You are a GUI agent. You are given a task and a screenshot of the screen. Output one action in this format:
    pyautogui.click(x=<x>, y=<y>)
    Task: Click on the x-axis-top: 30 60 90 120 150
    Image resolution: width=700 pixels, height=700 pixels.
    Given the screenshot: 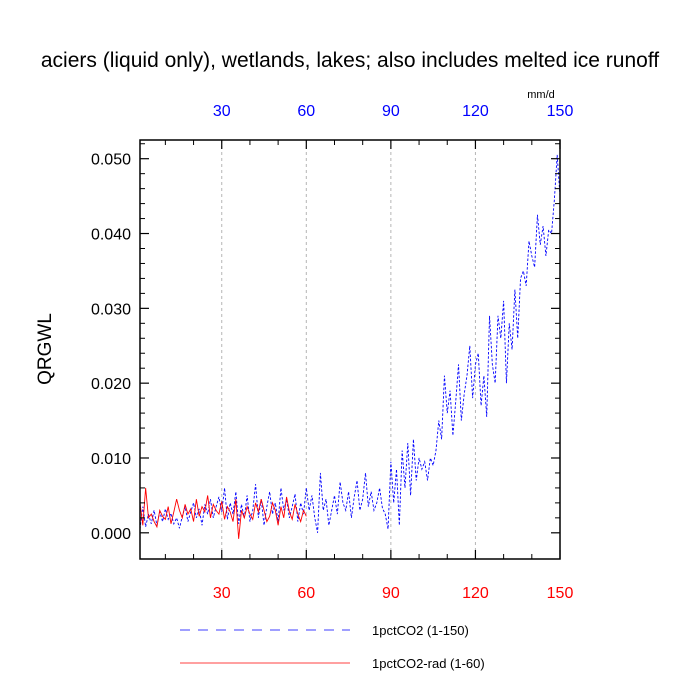 What is the action you would take?
    pyautogui.click(x=369, y=126)
    